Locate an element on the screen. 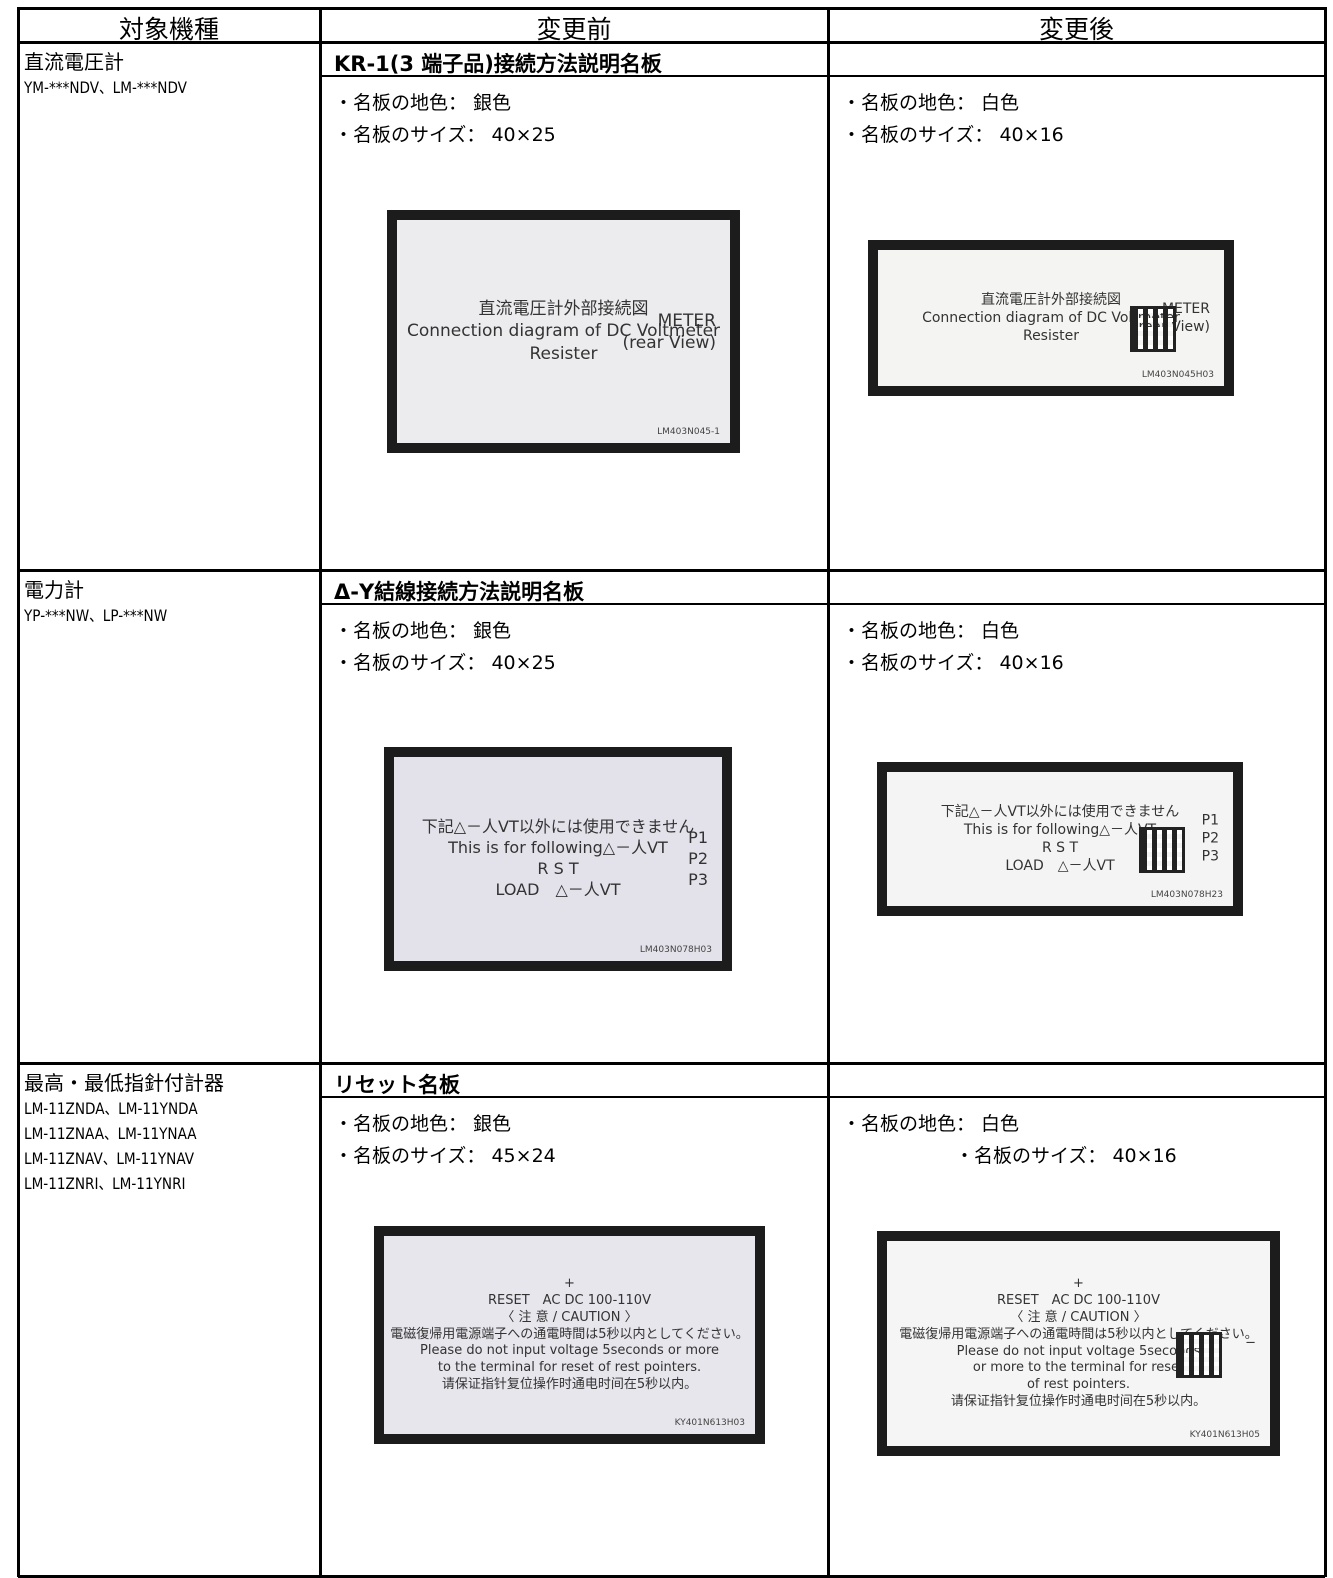  header-cell: 変更前 is located at coordinates (574, 29).